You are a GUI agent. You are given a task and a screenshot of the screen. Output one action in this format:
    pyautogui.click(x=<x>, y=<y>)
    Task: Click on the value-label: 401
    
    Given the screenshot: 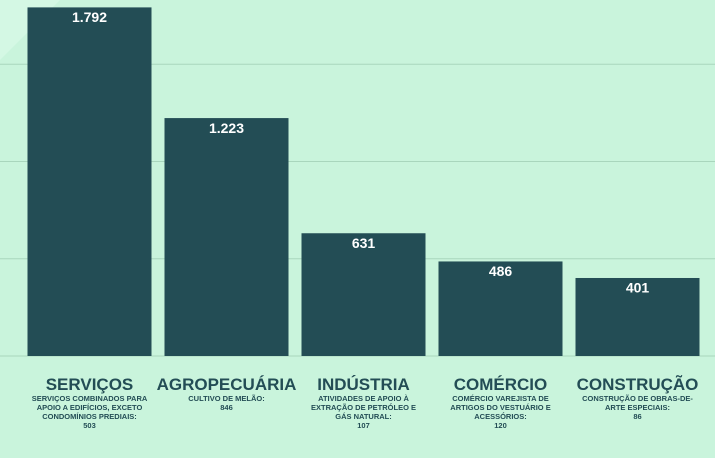 What is the action you would take?
    pyautogui.click(x=638, y=288)
    